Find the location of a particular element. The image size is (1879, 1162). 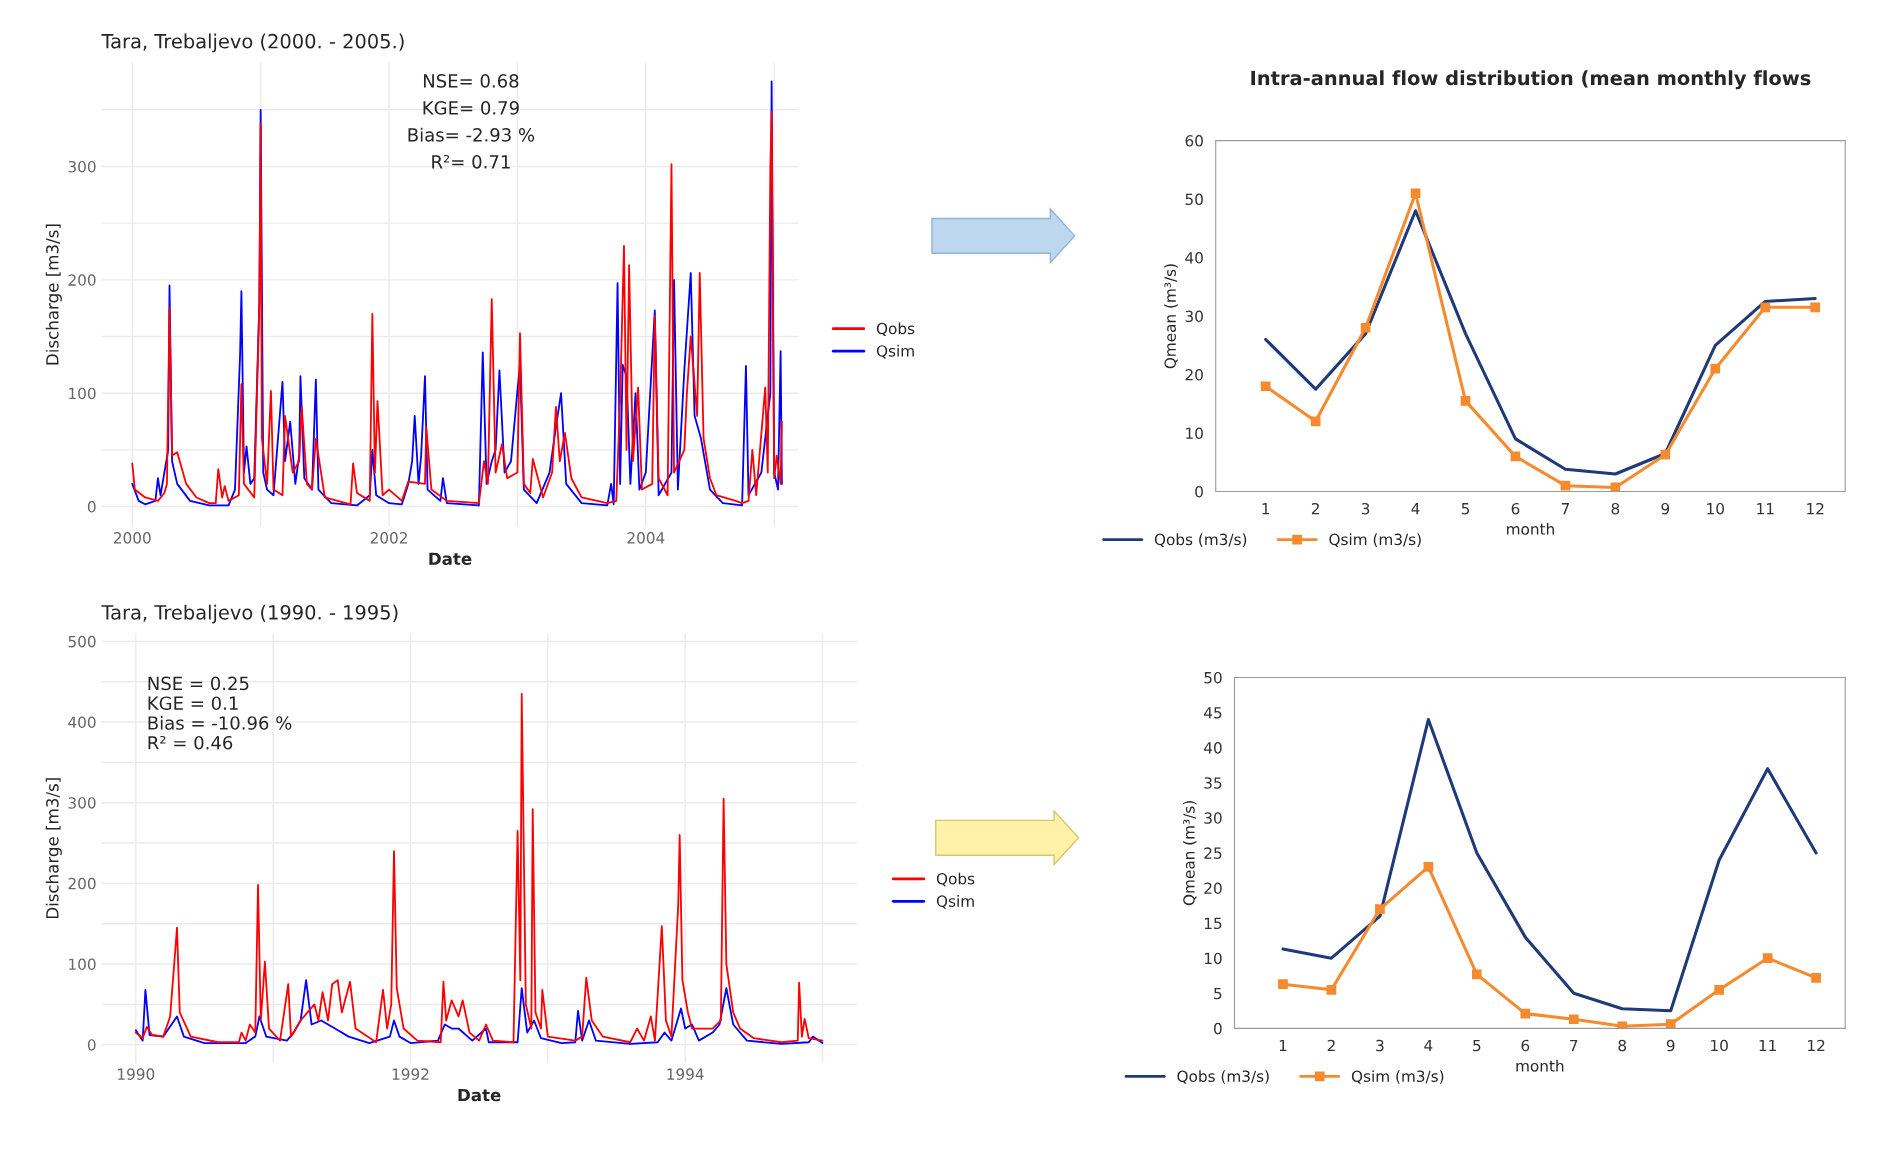

annotation: R² = 0.46 is located at coordinates (190, 742).